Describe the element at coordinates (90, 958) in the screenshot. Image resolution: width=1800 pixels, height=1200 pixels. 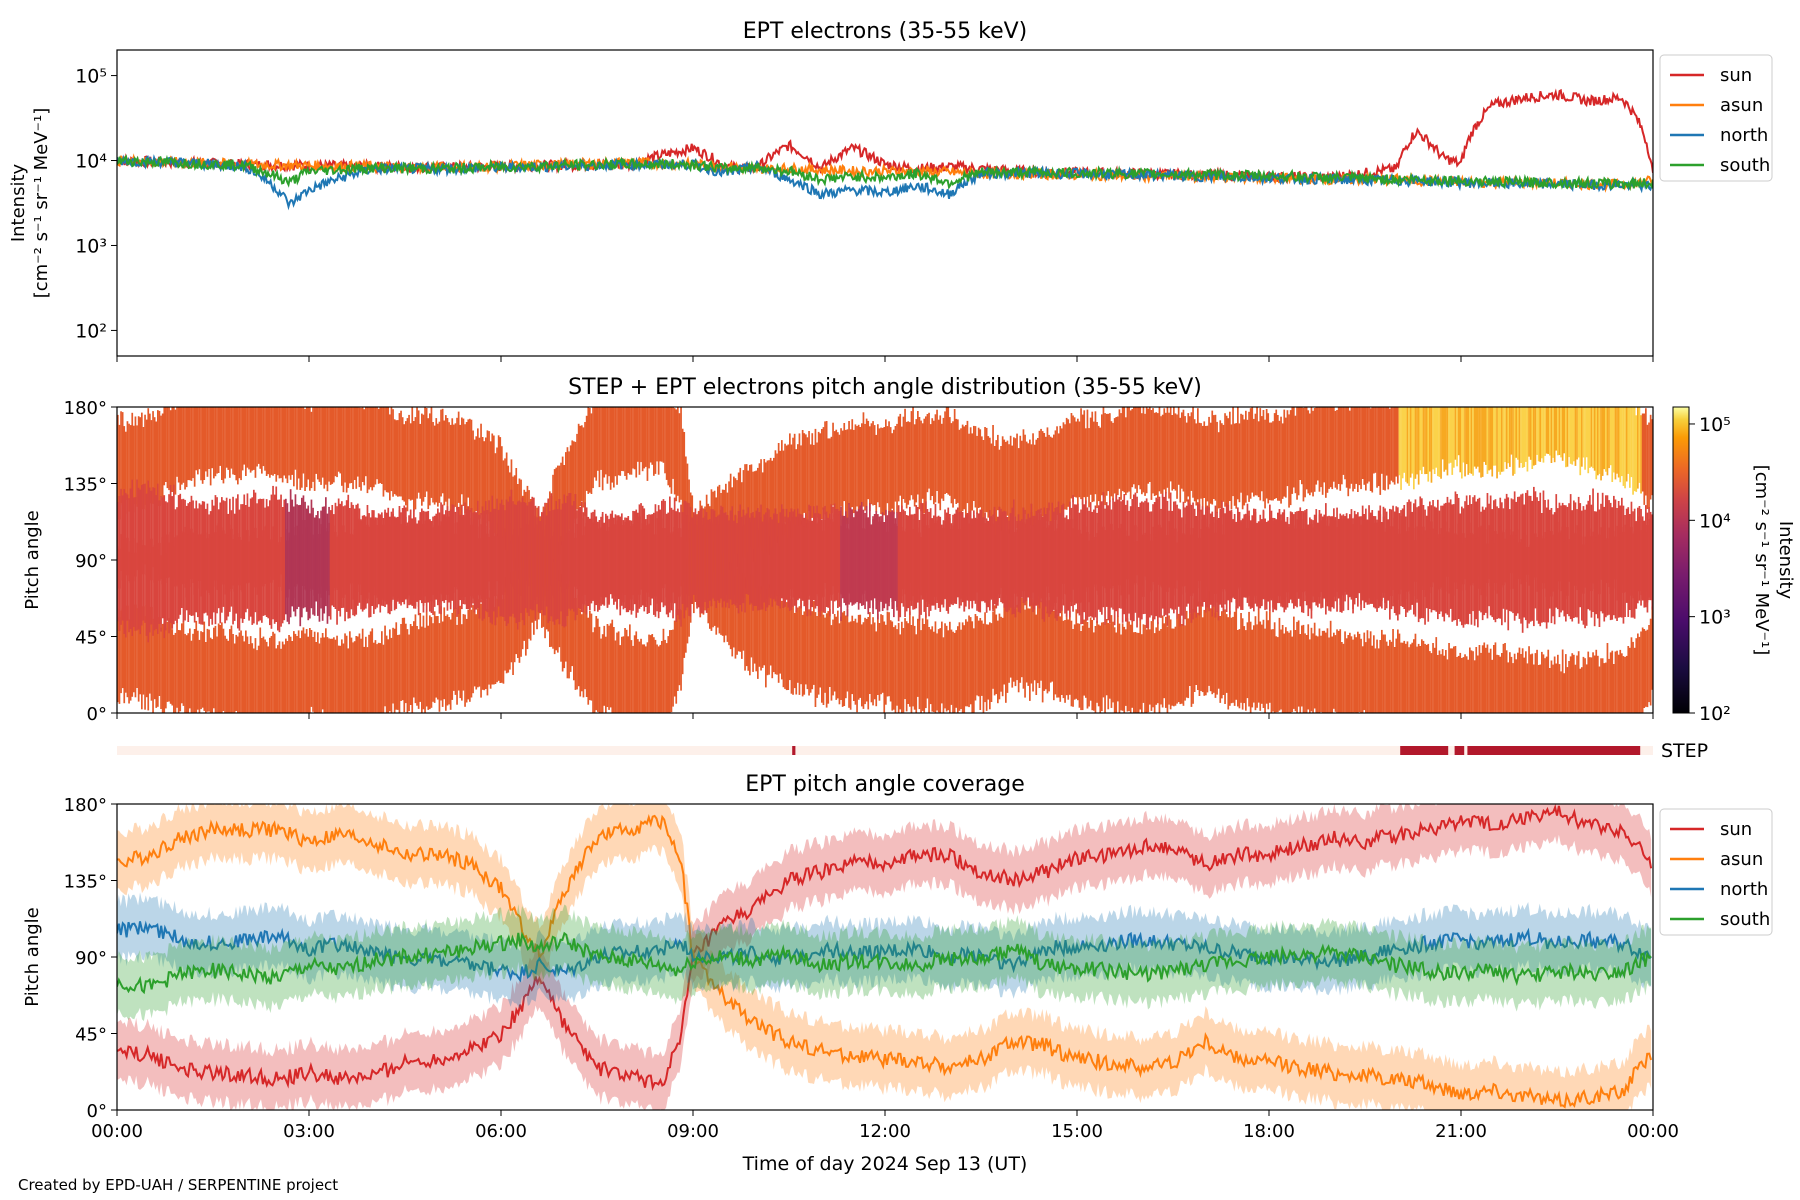
I see `coverage-y-ticks: 0°45°90°135°180°` at that location.